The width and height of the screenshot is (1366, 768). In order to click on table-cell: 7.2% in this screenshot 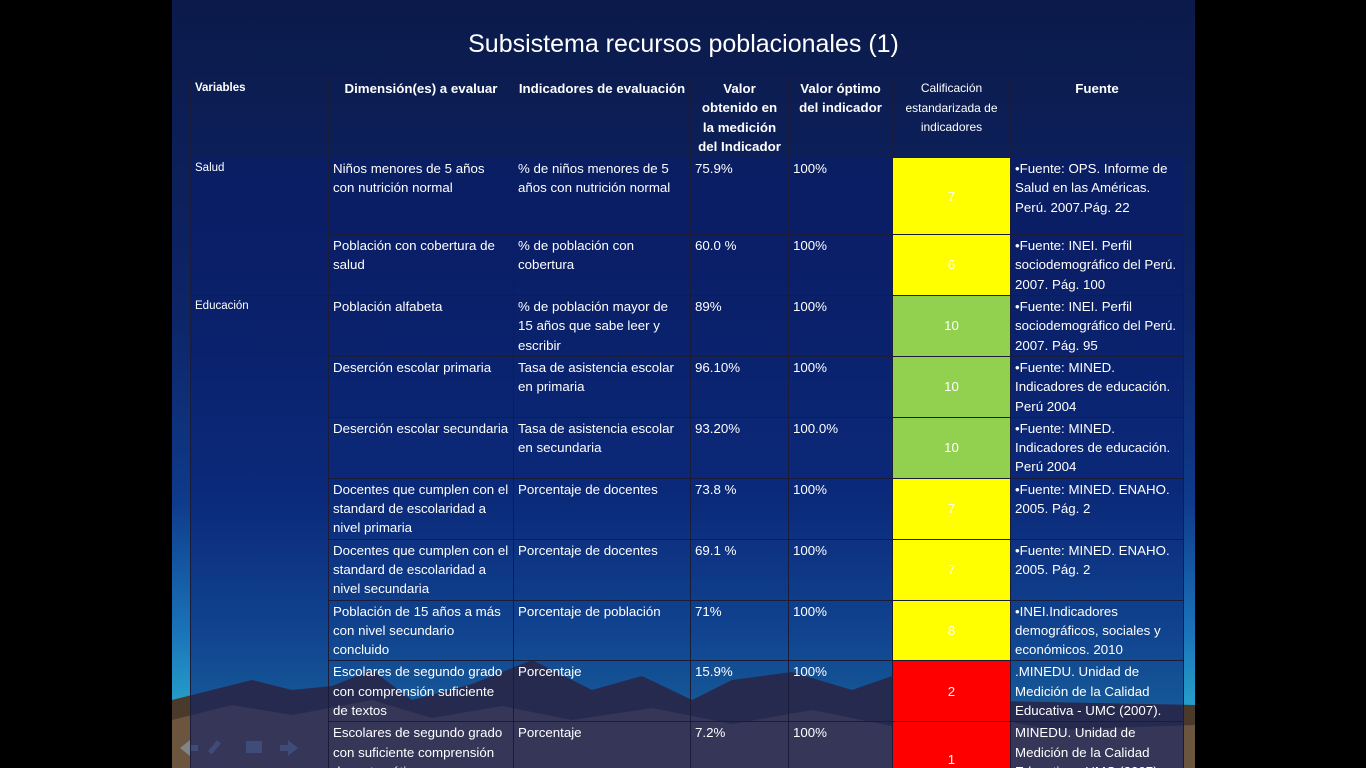, I will do `click(739, 744)`.